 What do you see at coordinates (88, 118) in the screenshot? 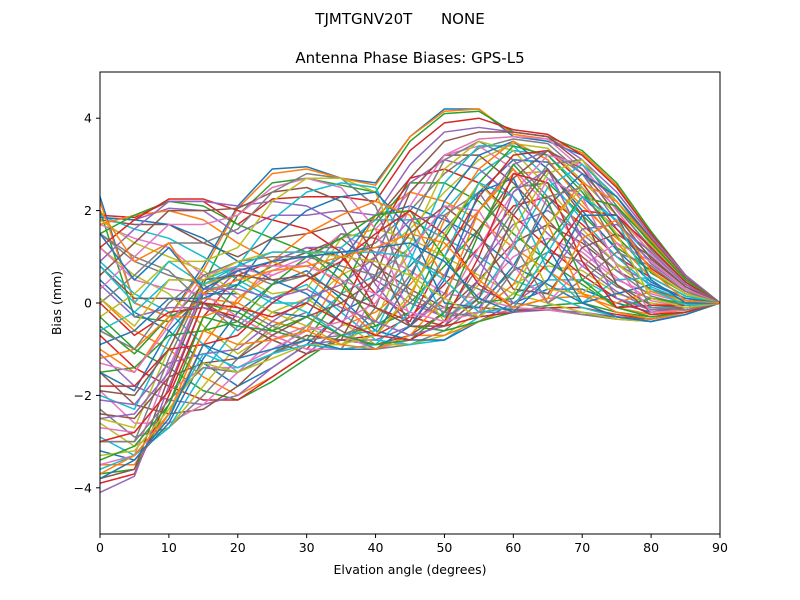
I see `y-tick-label: 4` at bounding box center [88, 118].